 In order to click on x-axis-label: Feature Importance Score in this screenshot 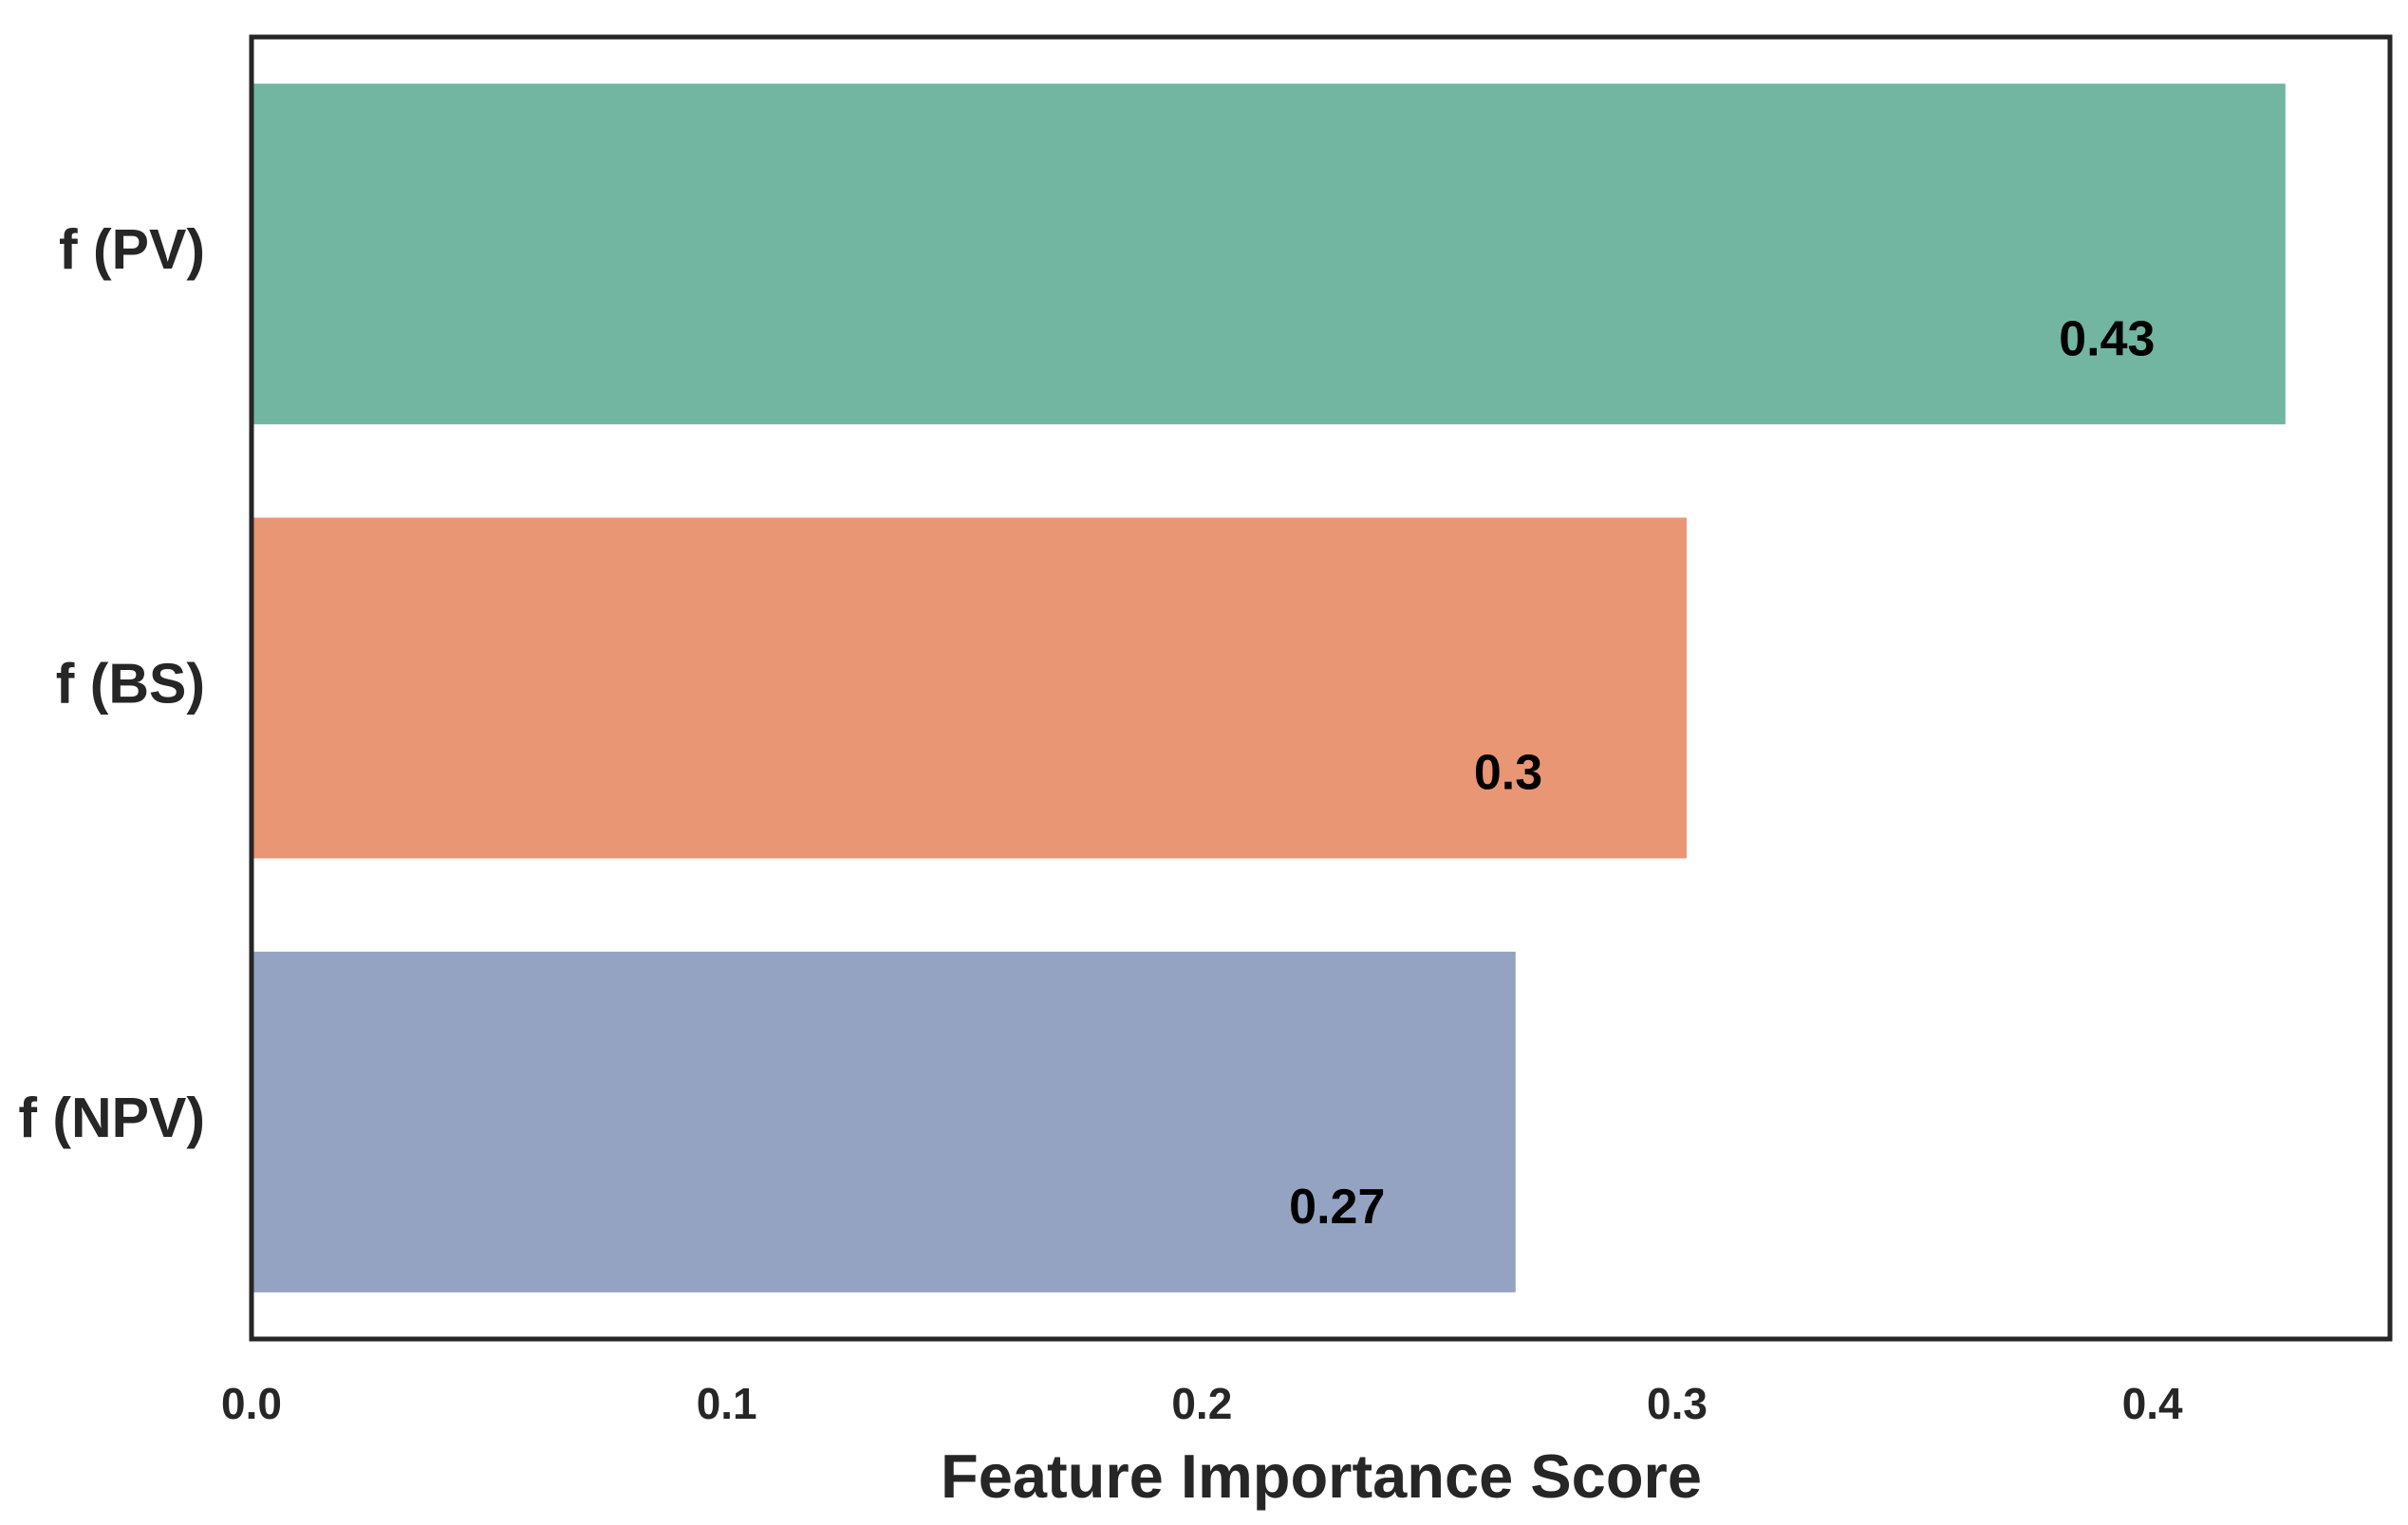, I will do `click(1321, 1476)`.